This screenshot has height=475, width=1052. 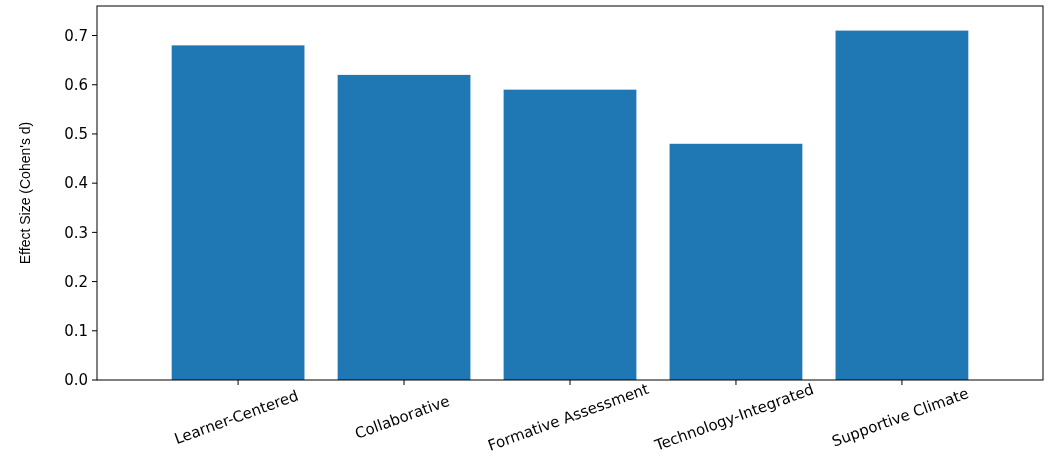 I want to click on y-tick-label: 0.1, so click(x=76, y=331).